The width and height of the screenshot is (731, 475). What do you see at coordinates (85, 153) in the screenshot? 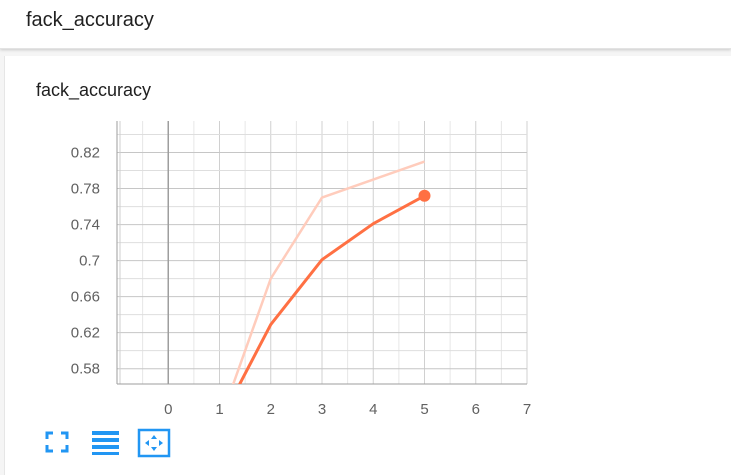
I see `y-tick-label: 0.82` at bounding box center [85, 153].